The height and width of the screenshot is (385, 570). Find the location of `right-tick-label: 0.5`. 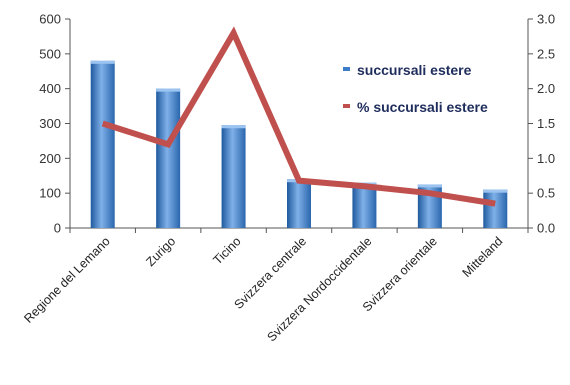

right-tick-label: 0.5 is located at coordinates (546, 193).